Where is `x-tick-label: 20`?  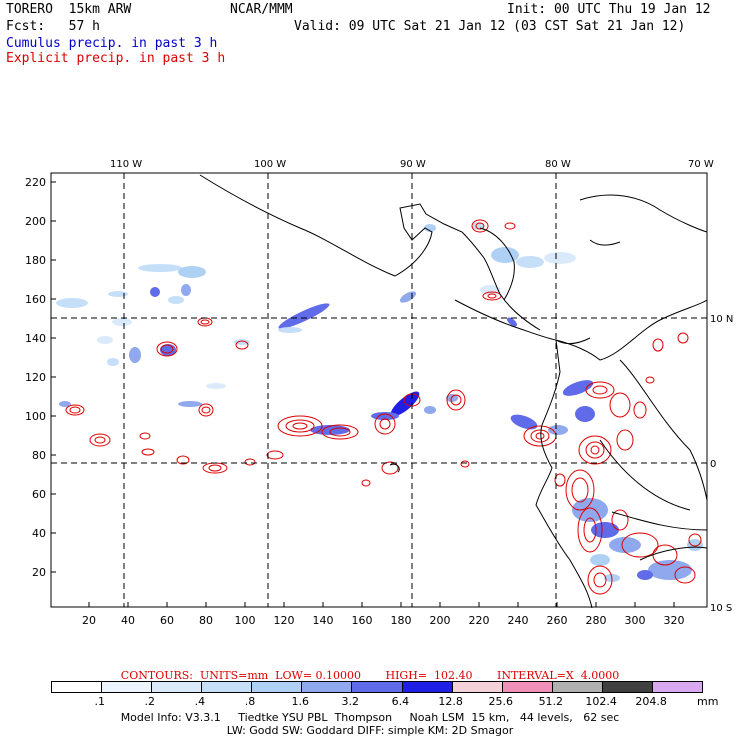
x-tick-label: 20 is located at coordinates (89, 620).